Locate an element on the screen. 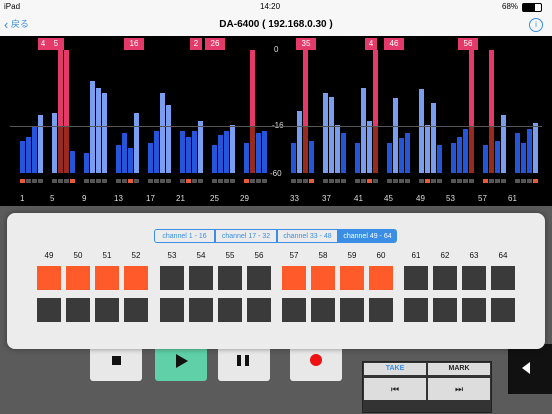 The width and height of the screenshot is (552, 414). segment-ch1-16: channel 1 - 16 is located at coordinates (184, 236).